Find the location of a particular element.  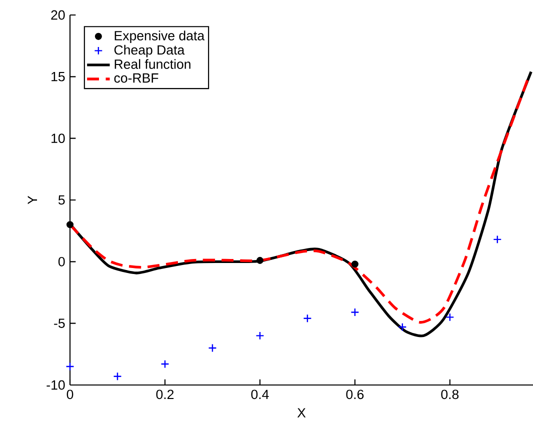

x-tick-label: 0.8 is located at coordinates (450, 395).